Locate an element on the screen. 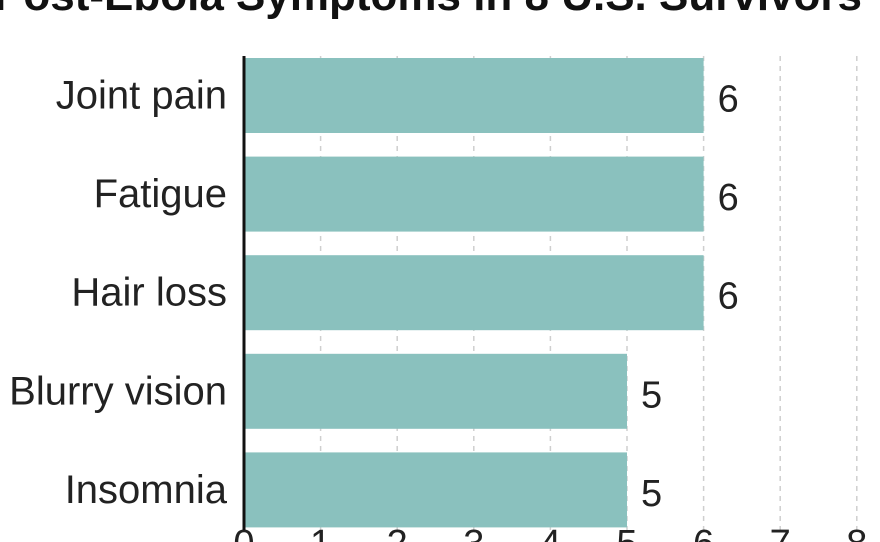 The image size is (880, 542). chart-title: Post-Ebola Symptoms in 8 U.S. Survivors is located at coordinates (431, 10).